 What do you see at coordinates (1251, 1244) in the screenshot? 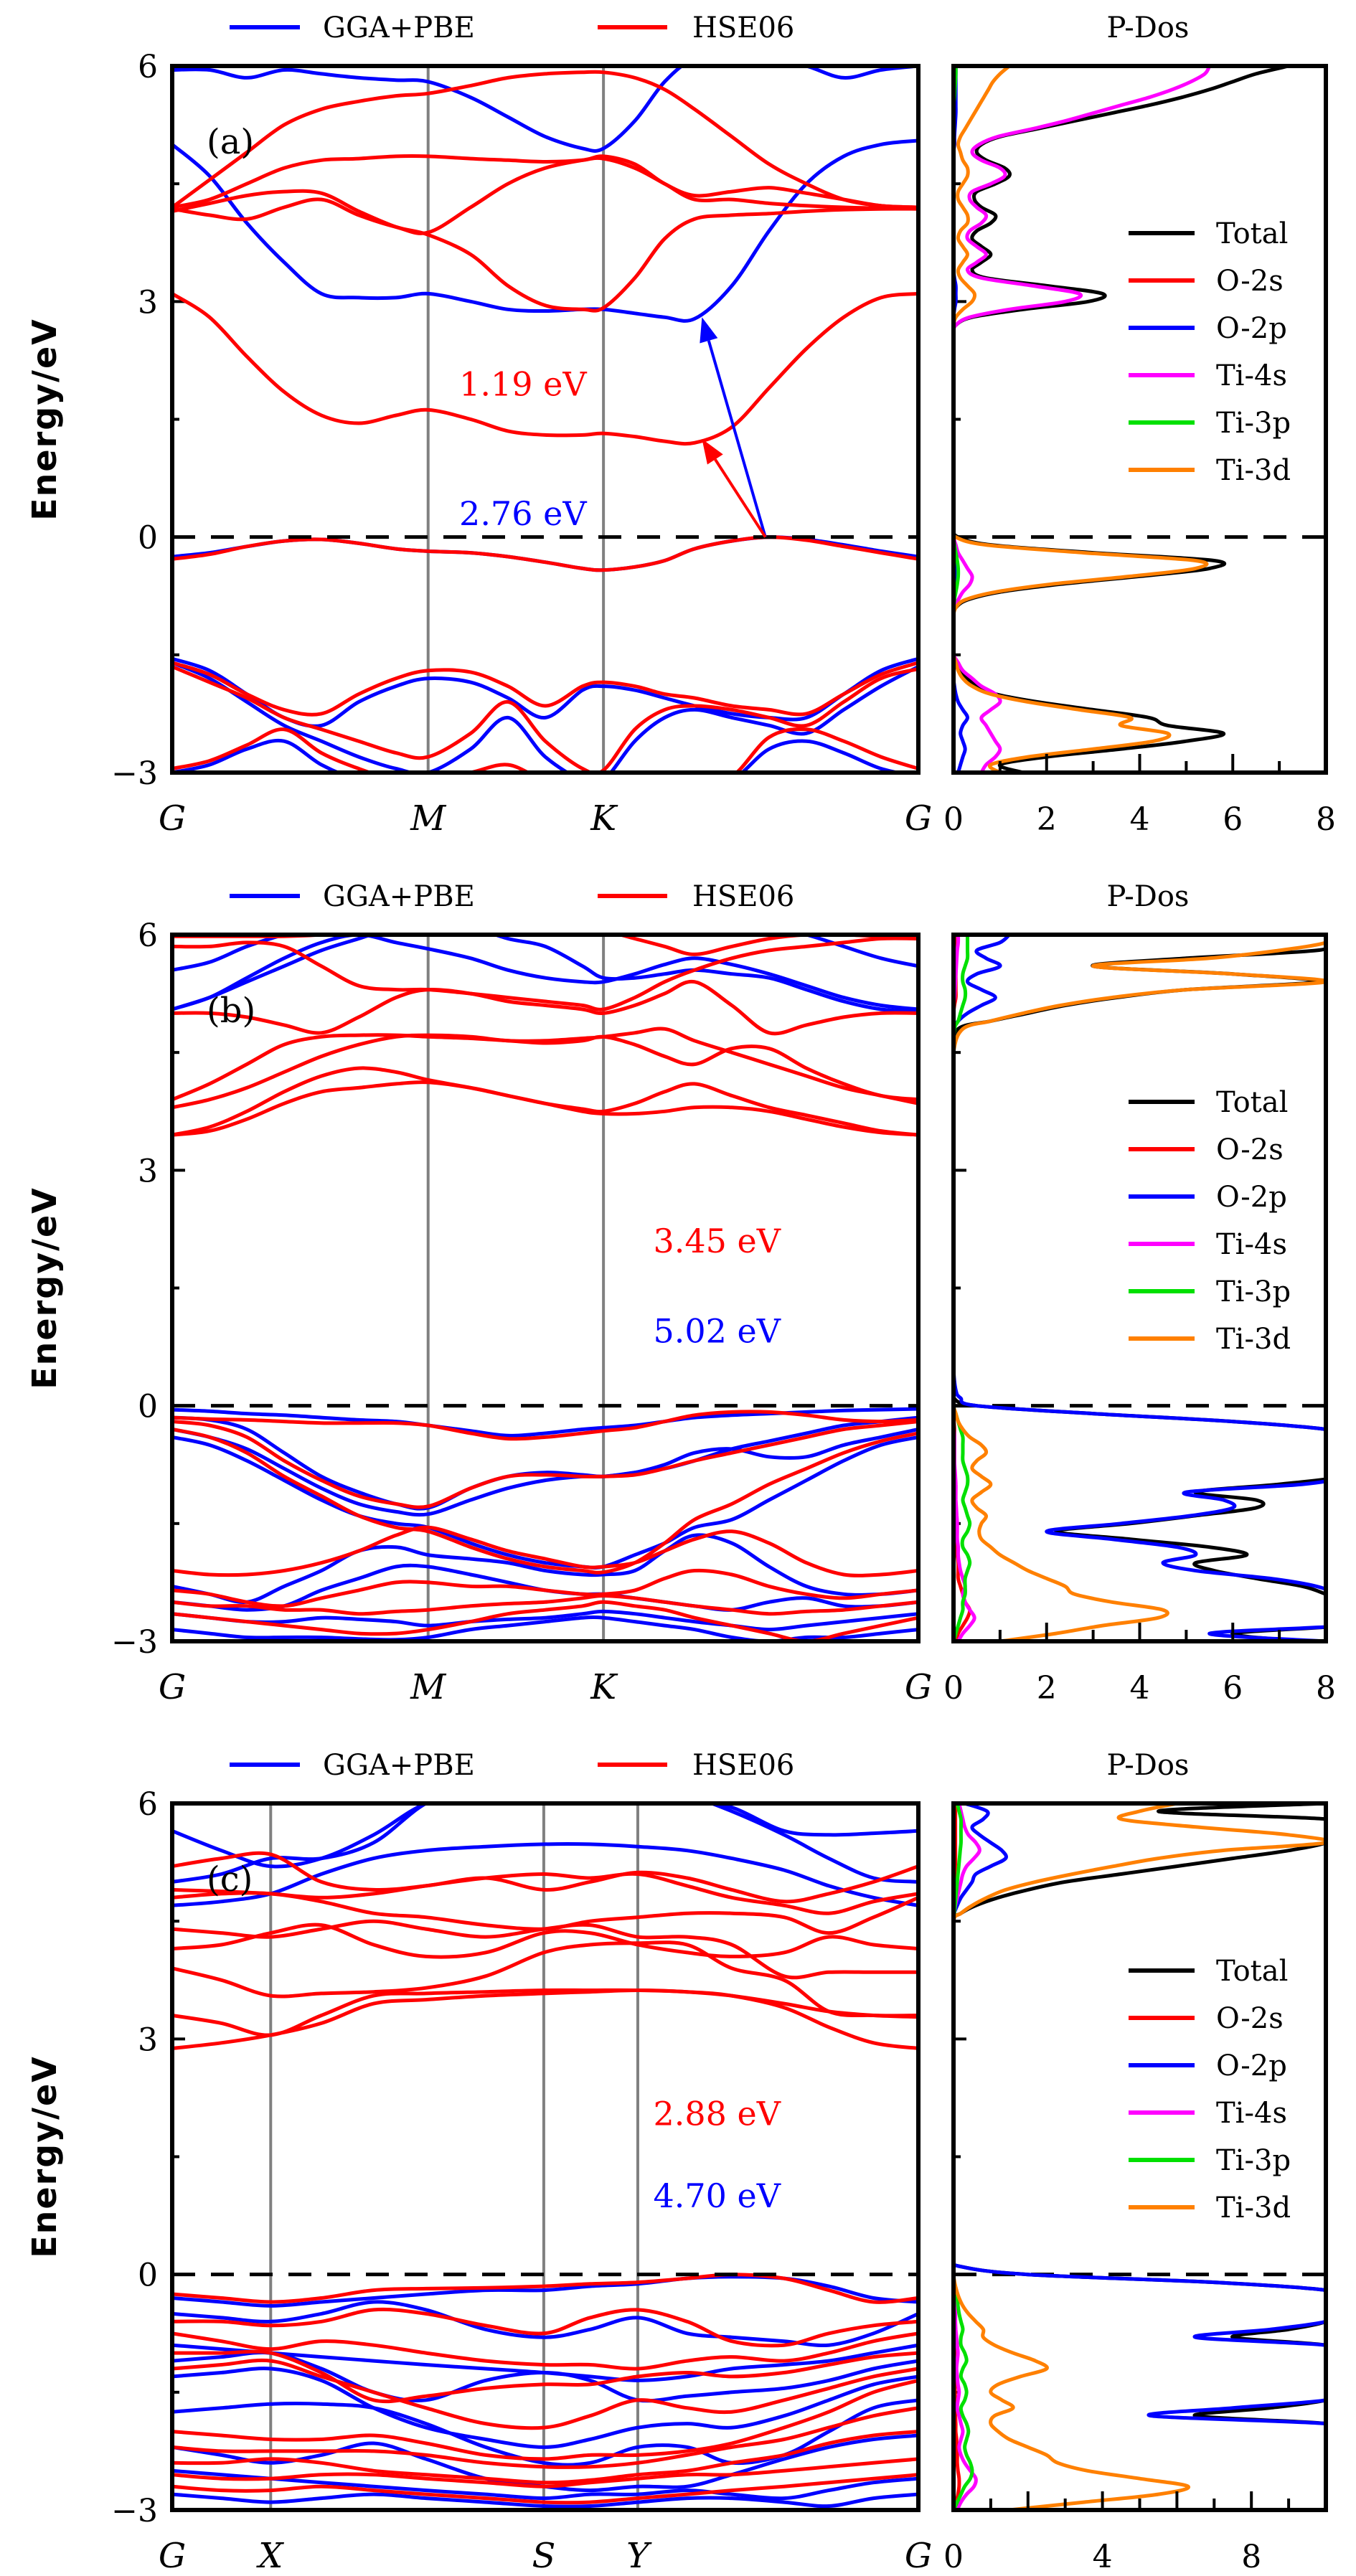
I see `dos-legend-label-ti-4s: Ti-4s` at bounding box center [1251, 1244].